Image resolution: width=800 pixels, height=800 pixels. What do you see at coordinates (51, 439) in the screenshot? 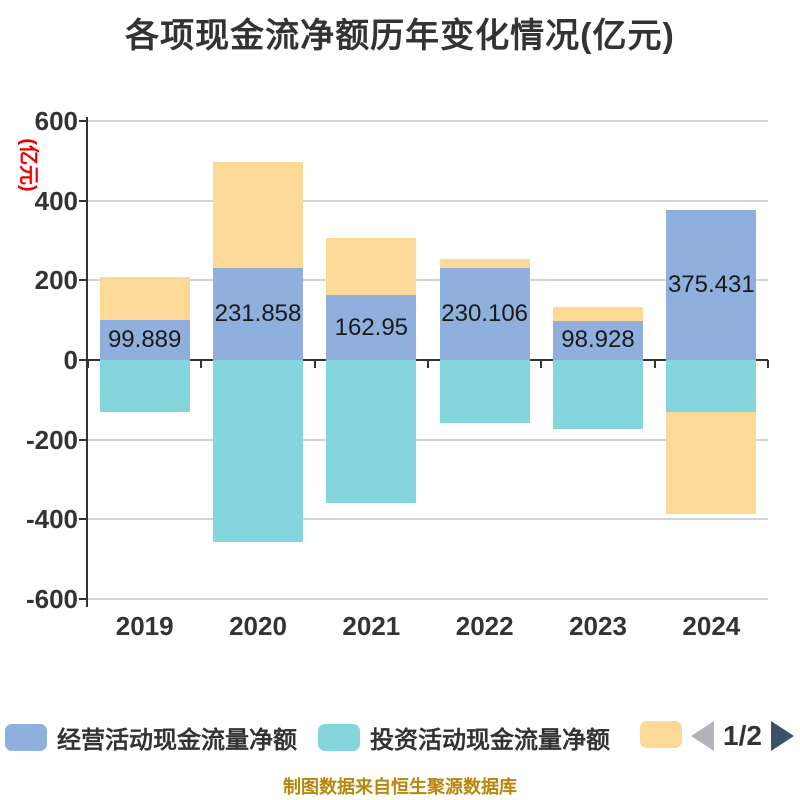
I see `y-axis-label--200: -200` at bounding box center [51, 439].